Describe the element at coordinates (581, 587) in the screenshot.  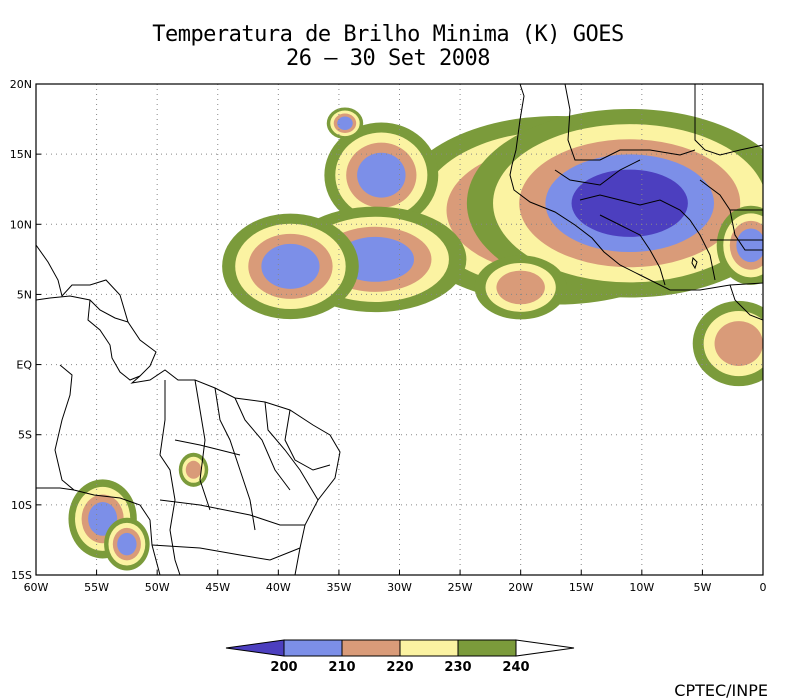
I see `x-tick-label: 15W` at that location.